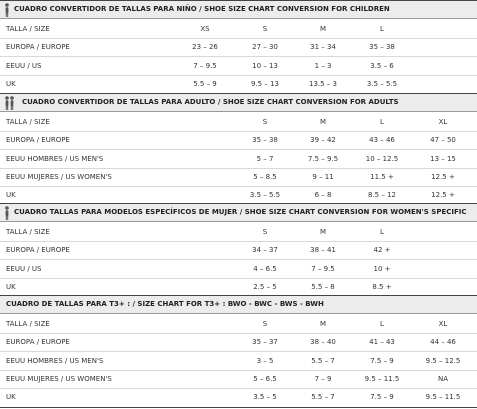  Describe the element at coordinates (265, 65) in the screenshot. I see `size-cell: 10 – 13` at that location.